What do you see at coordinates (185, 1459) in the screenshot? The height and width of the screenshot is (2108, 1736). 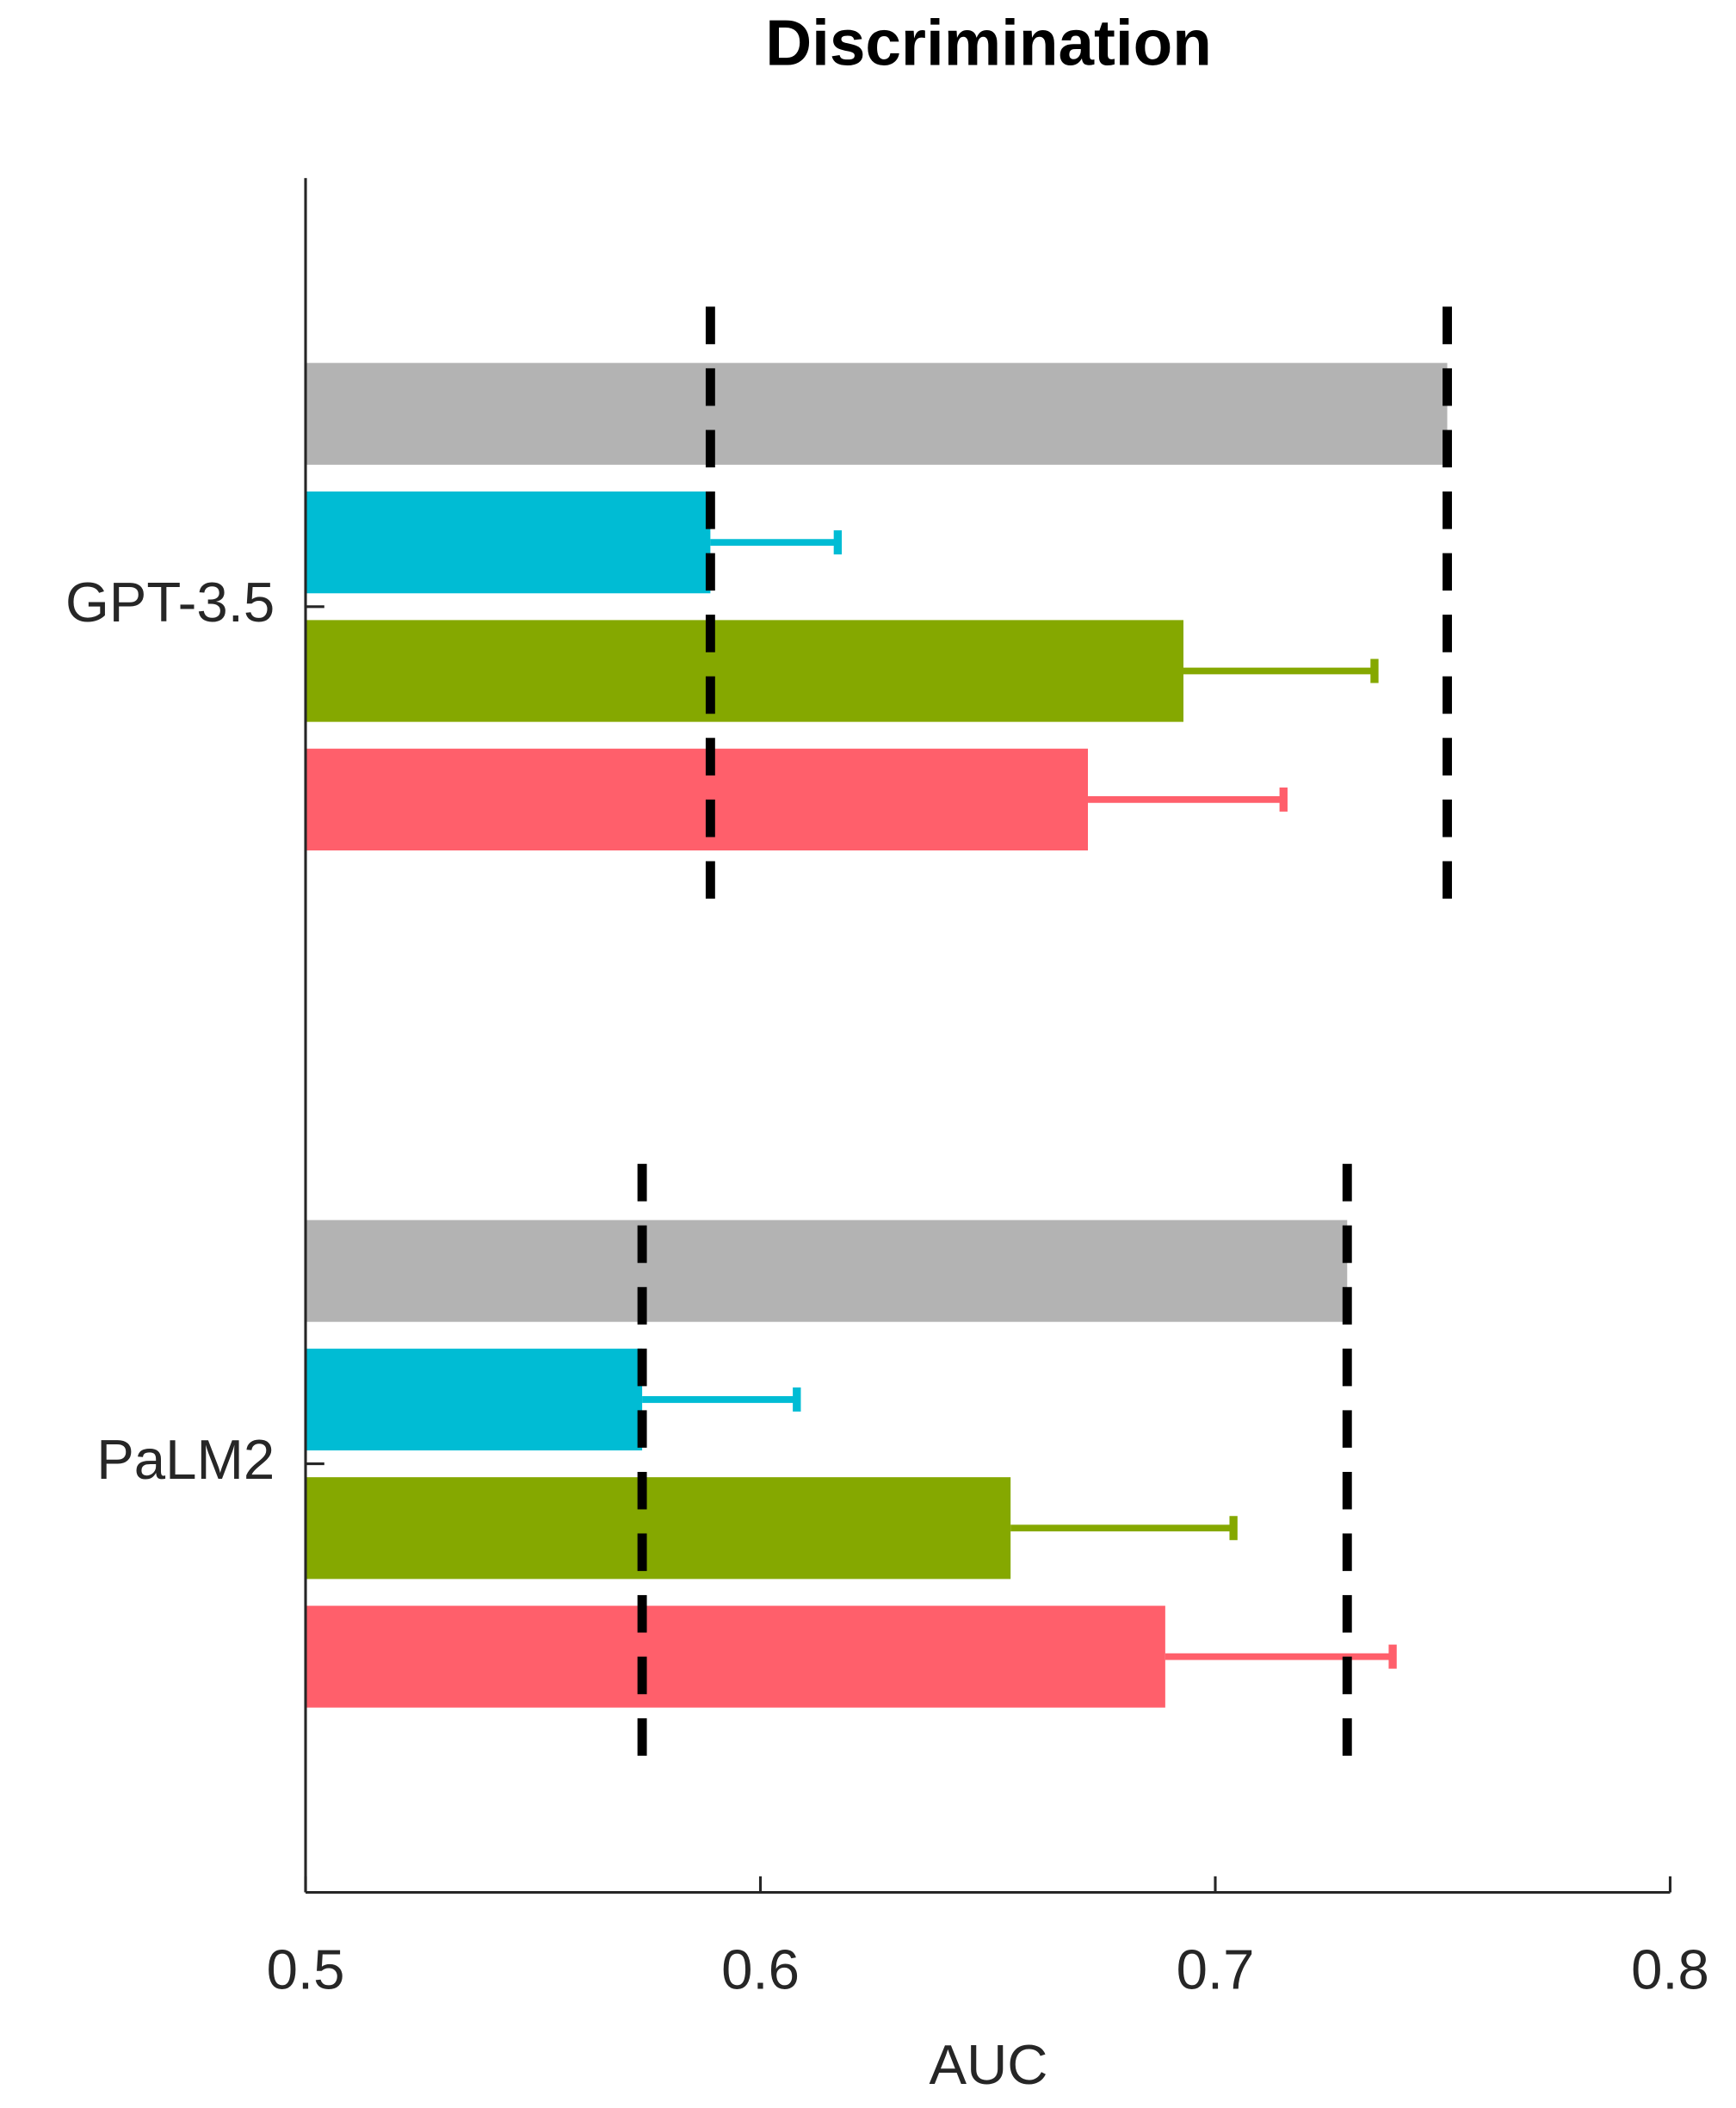 I see `y-tick-label: PaLM2` at bounding box center [185, 1459].